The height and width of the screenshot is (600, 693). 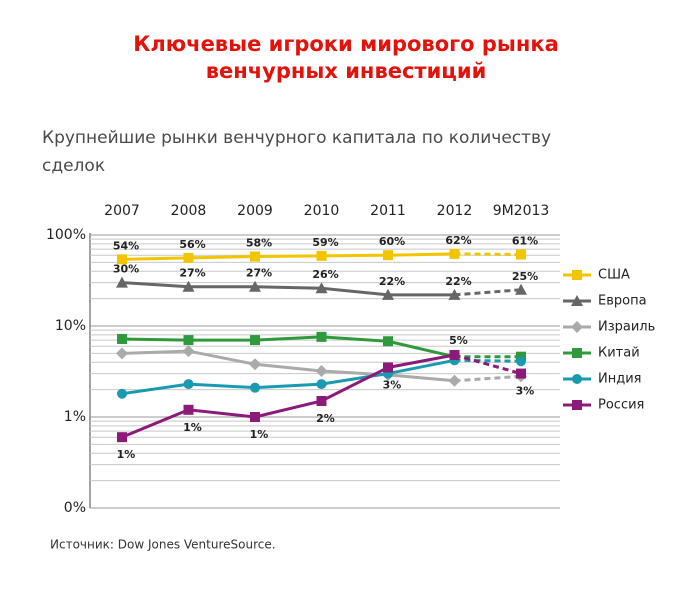 What do you see at coordinates (189, 211) in the screenshot?
I see `x-tick-label: 2008` at bounding box center [189, 211].